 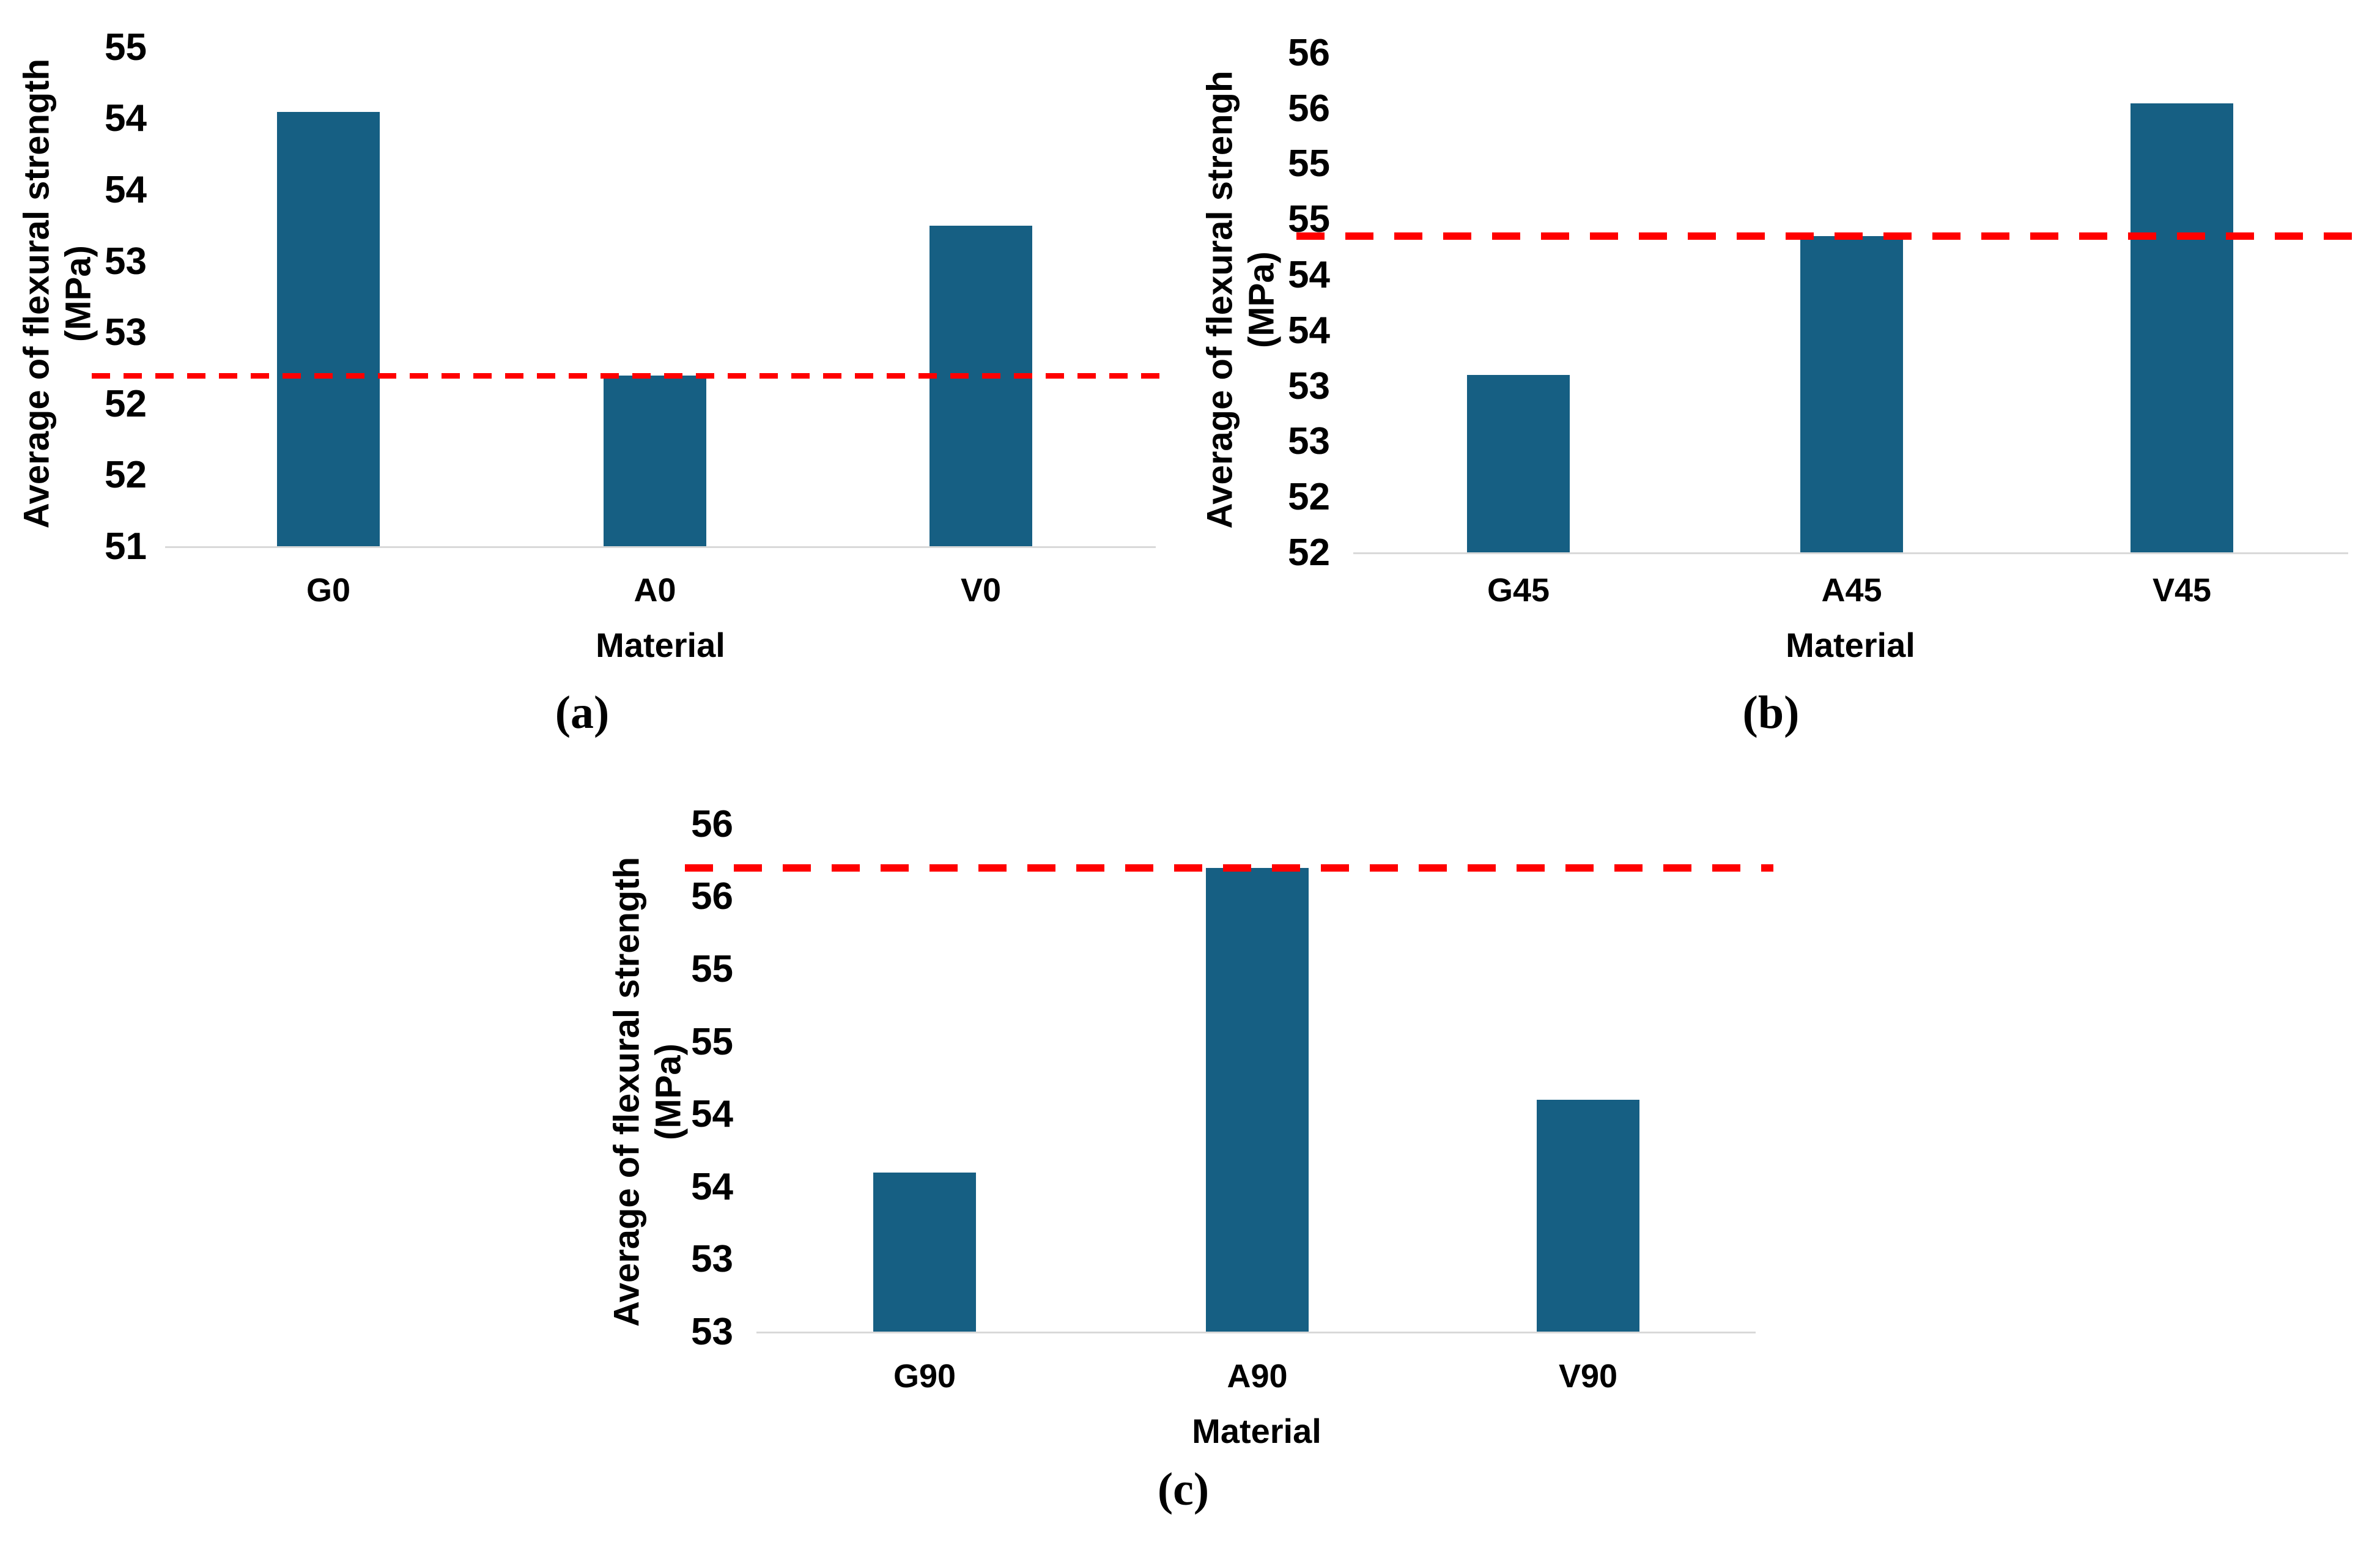 I want to click on bar-G45, so click(x=1518, y=464).